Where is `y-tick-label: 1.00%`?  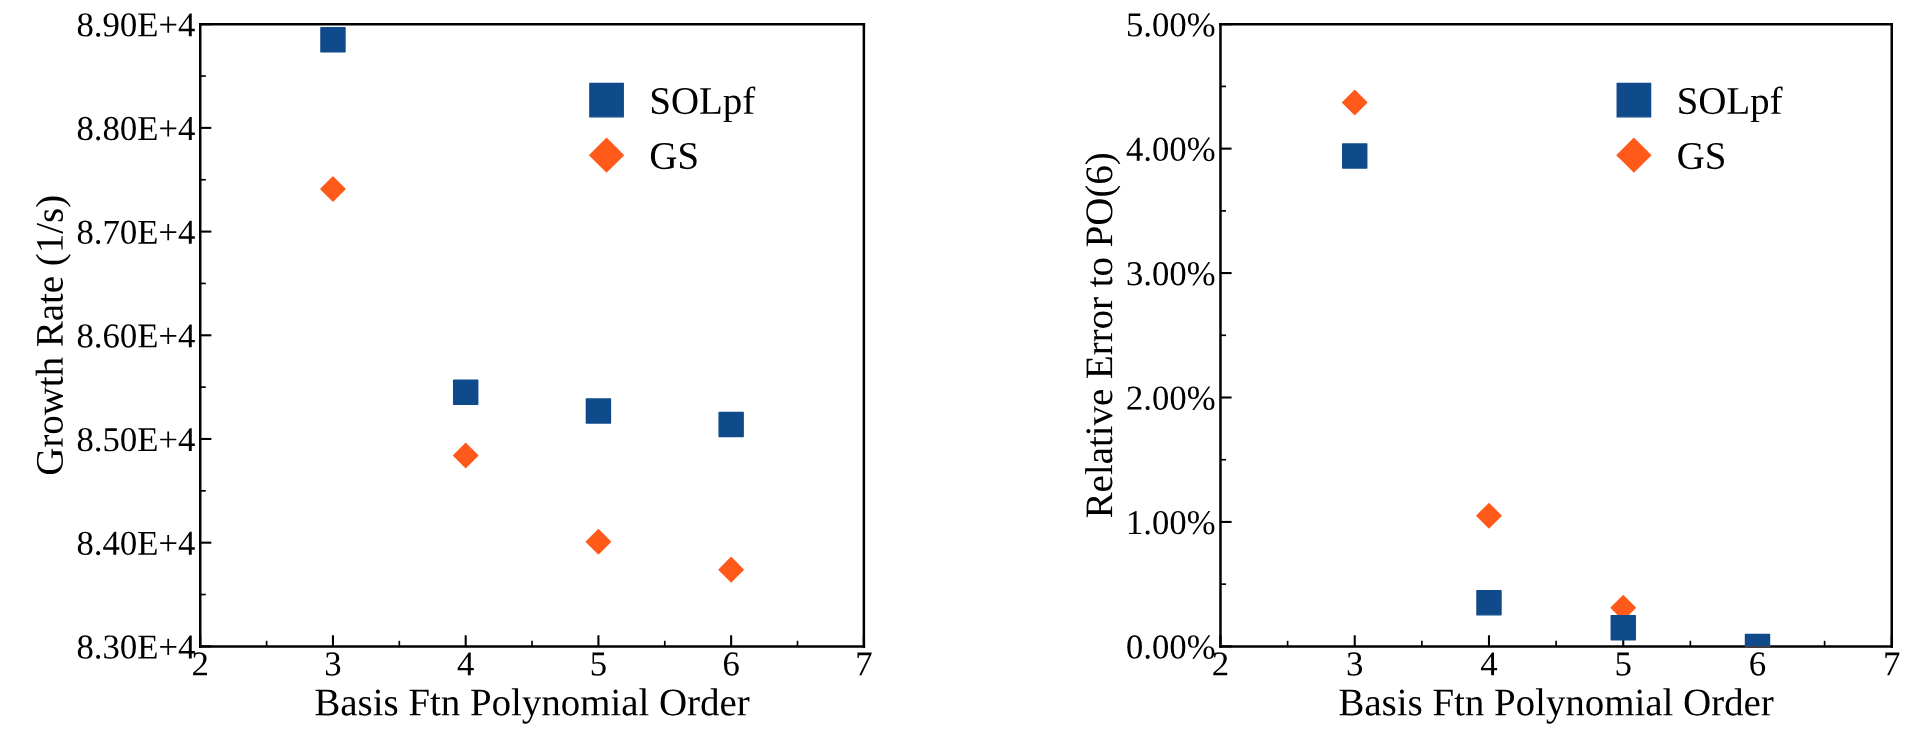
y-tick-label: 1.00% is located at coordinates (1171, 522).